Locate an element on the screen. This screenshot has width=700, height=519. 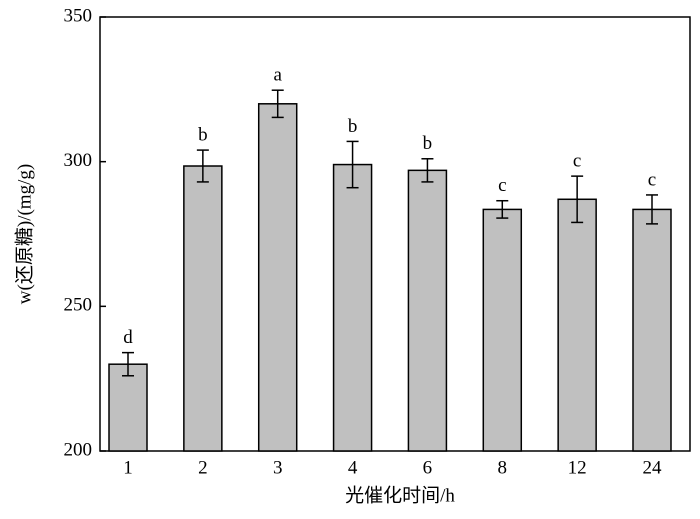
significance-label: a is located at coordinates (277, 75).